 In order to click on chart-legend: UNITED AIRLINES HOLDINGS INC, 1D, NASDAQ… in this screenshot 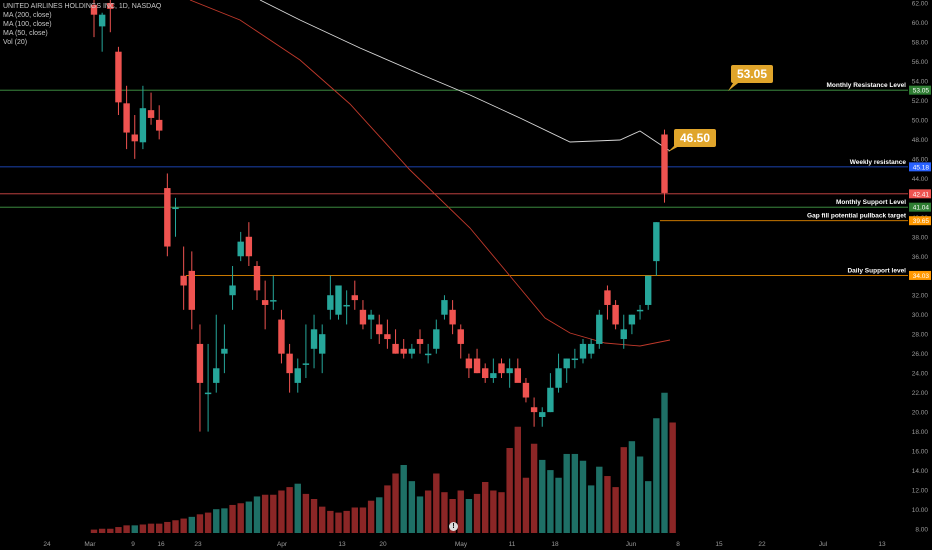, I will do `click(82, 24)`.